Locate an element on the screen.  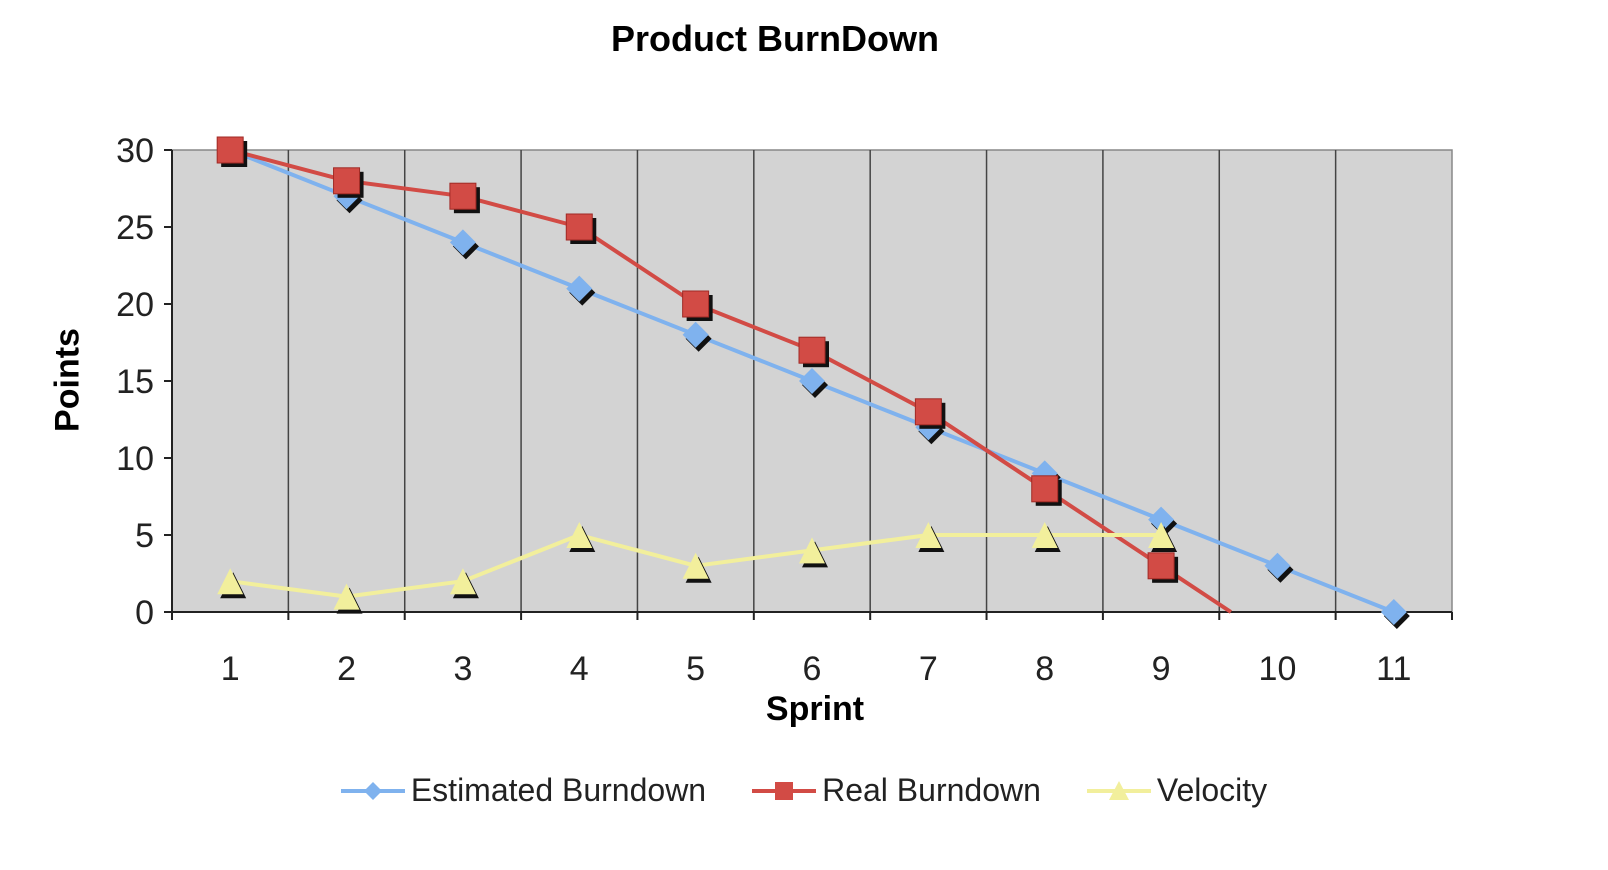
legend-item: Velocity is located at coordinates (1177, 790).